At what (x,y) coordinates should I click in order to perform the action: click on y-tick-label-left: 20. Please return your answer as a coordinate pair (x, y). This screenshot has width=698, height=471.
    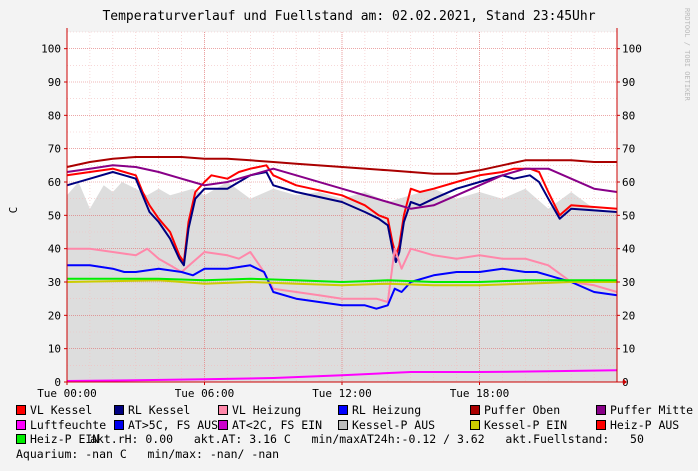
    Looking at the image, I should click on (54, 315).